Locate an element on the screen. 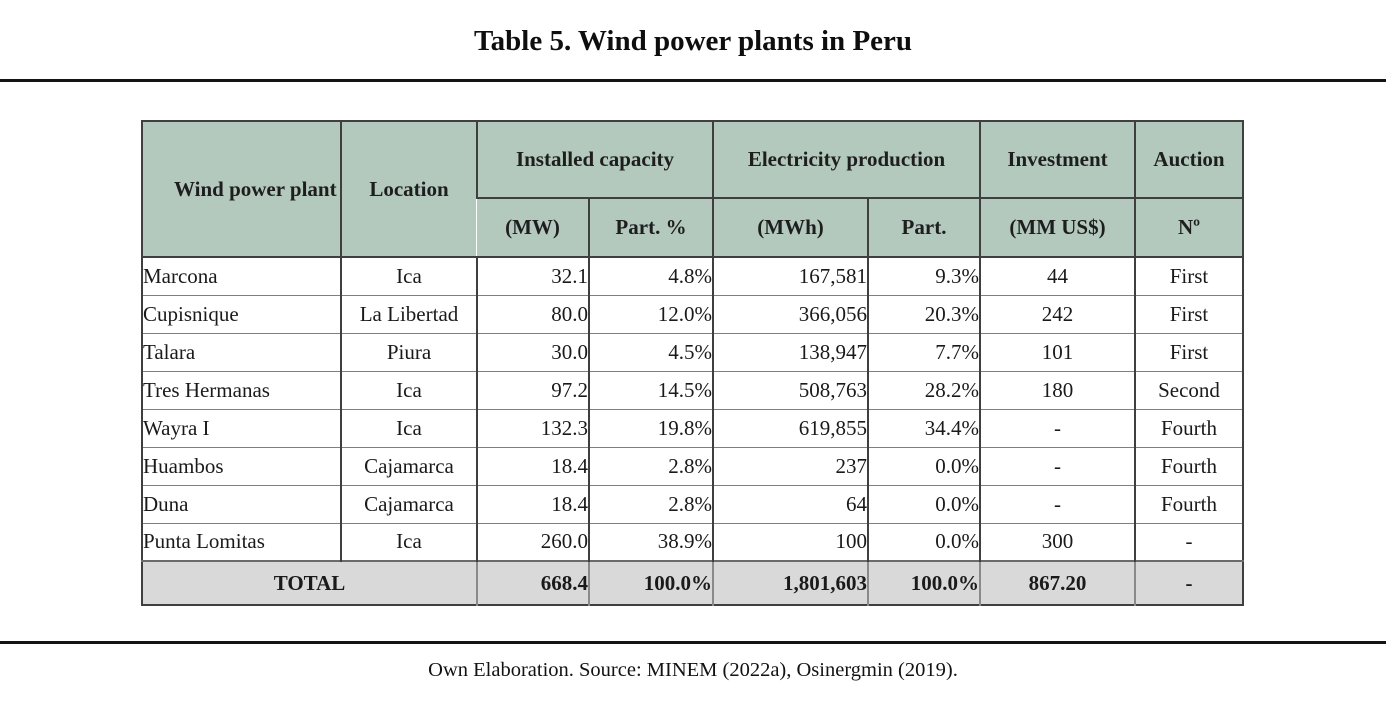 The width and height of the screenshot is (1386, 715). cell-mw: 260.0 is located at coordinates (532, 541).